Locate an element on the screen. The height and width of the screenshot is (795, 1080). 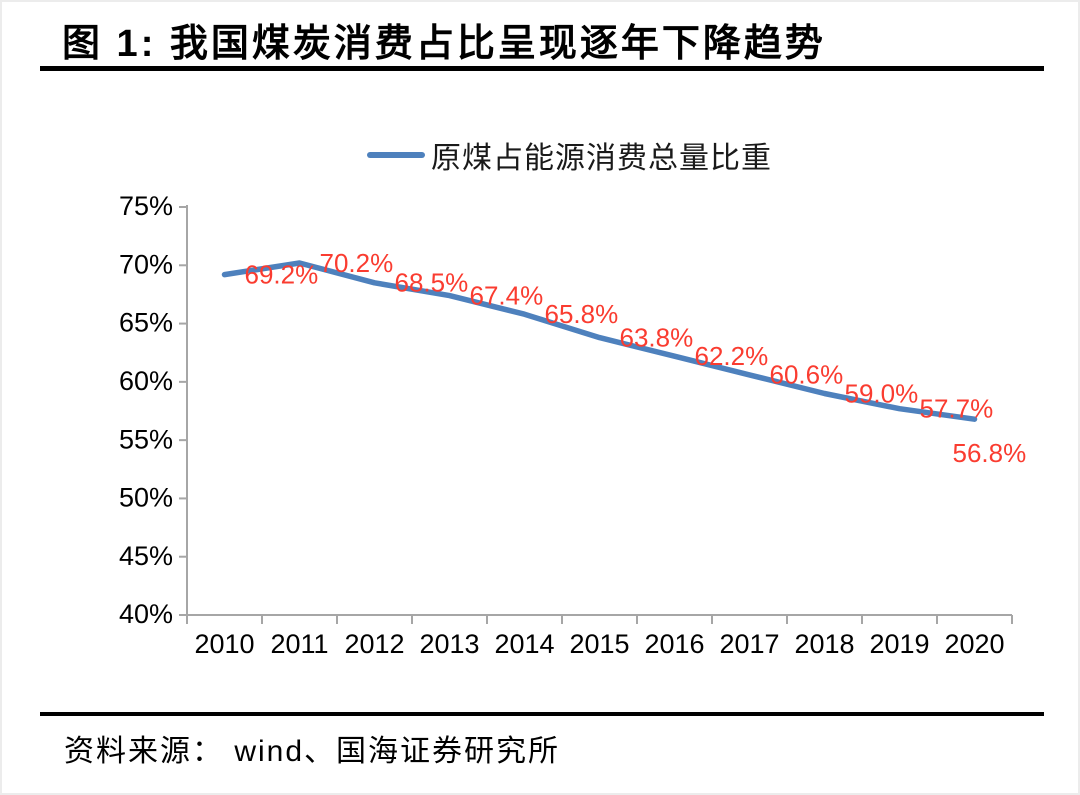
data-label: 60.6% is located at coordinates (807, 375).